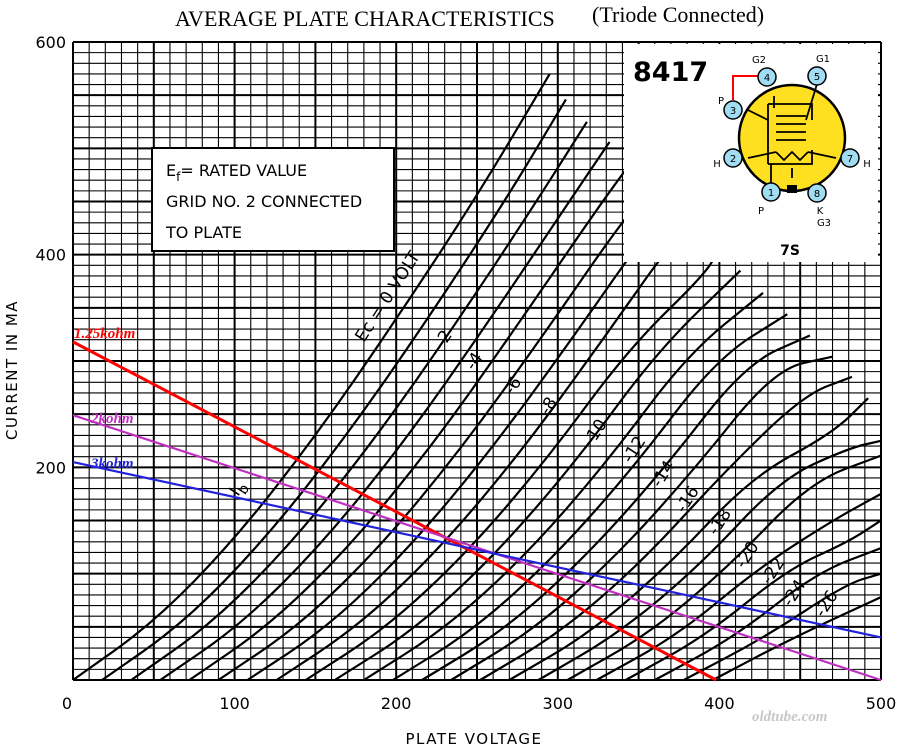  I want to click on watermark: oldtube.com, so click(789, 717).